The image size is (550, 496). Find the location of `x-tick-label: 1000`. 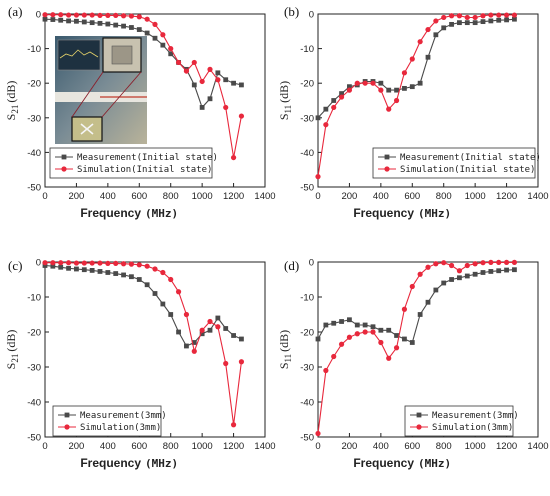

x-tick-label: 1000 is located at coordinates (202, 196).